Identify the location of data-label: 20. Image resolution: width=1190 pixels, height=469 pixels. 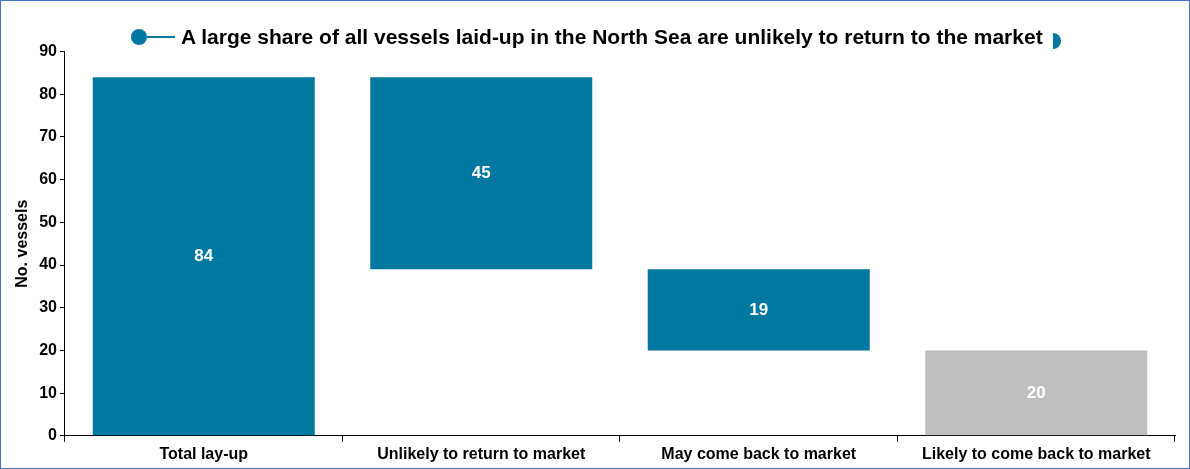
(1036, 392).